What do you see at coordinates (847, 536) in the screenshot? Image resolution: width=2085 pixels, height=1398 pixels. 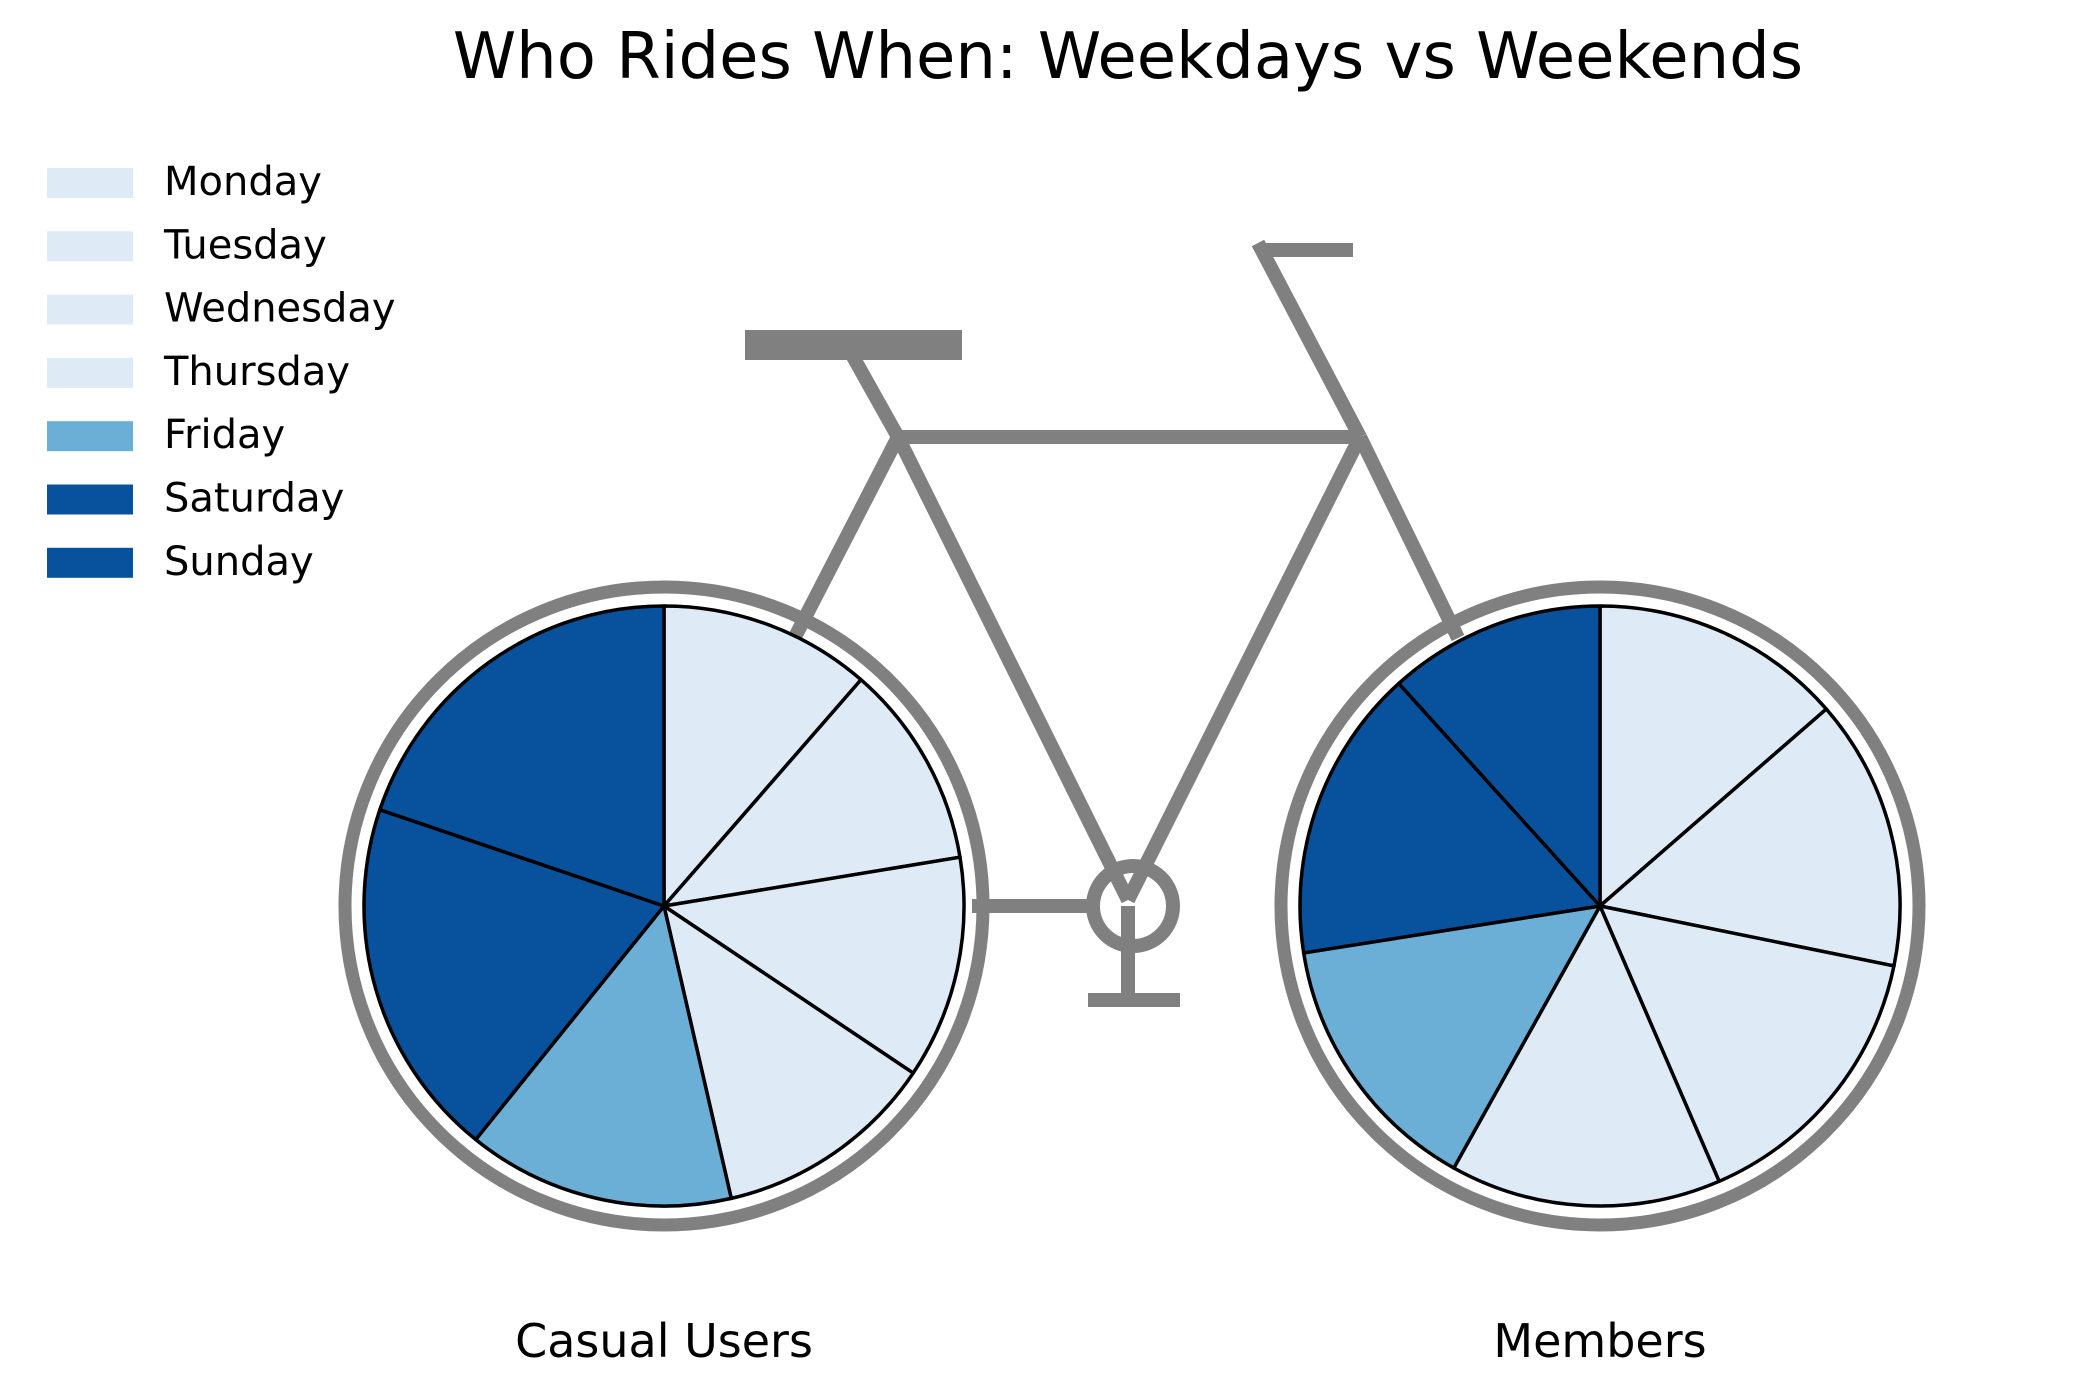 I see `seat-stay` at bounding box center [847, 536].